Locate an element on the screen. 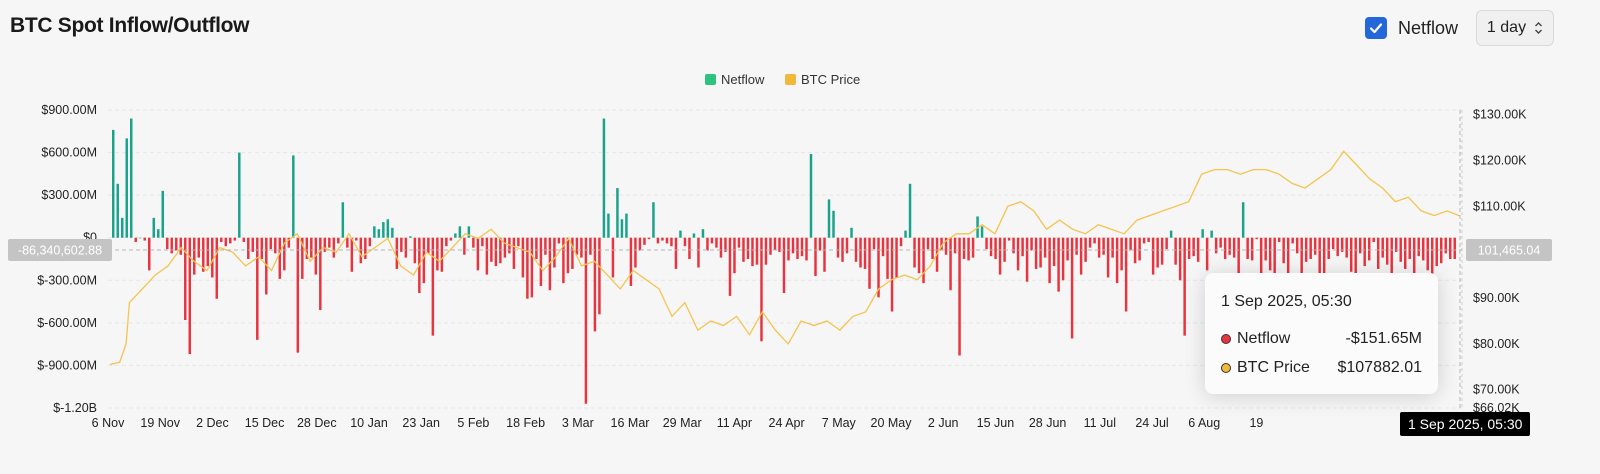 This screenshot has width=1600, height=474. tooltip-price-label: BTC Price is located at coordinates (1273, 367).